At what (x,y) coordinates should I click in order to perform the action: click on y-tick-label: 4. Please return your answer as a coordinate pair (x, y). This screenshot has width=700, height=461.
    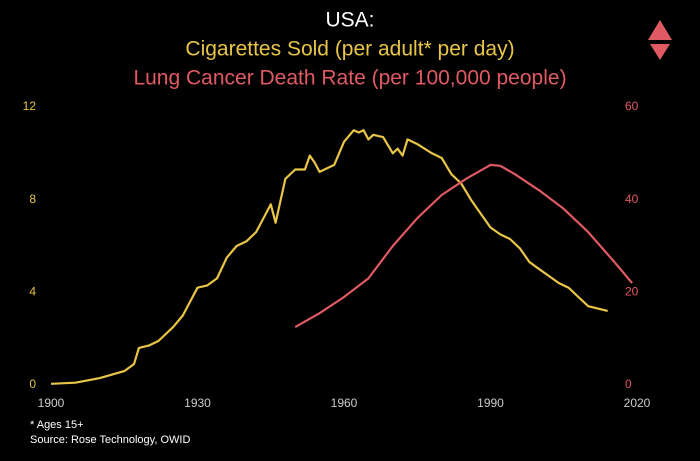
    Looking at the image, I should click on (32, 292).